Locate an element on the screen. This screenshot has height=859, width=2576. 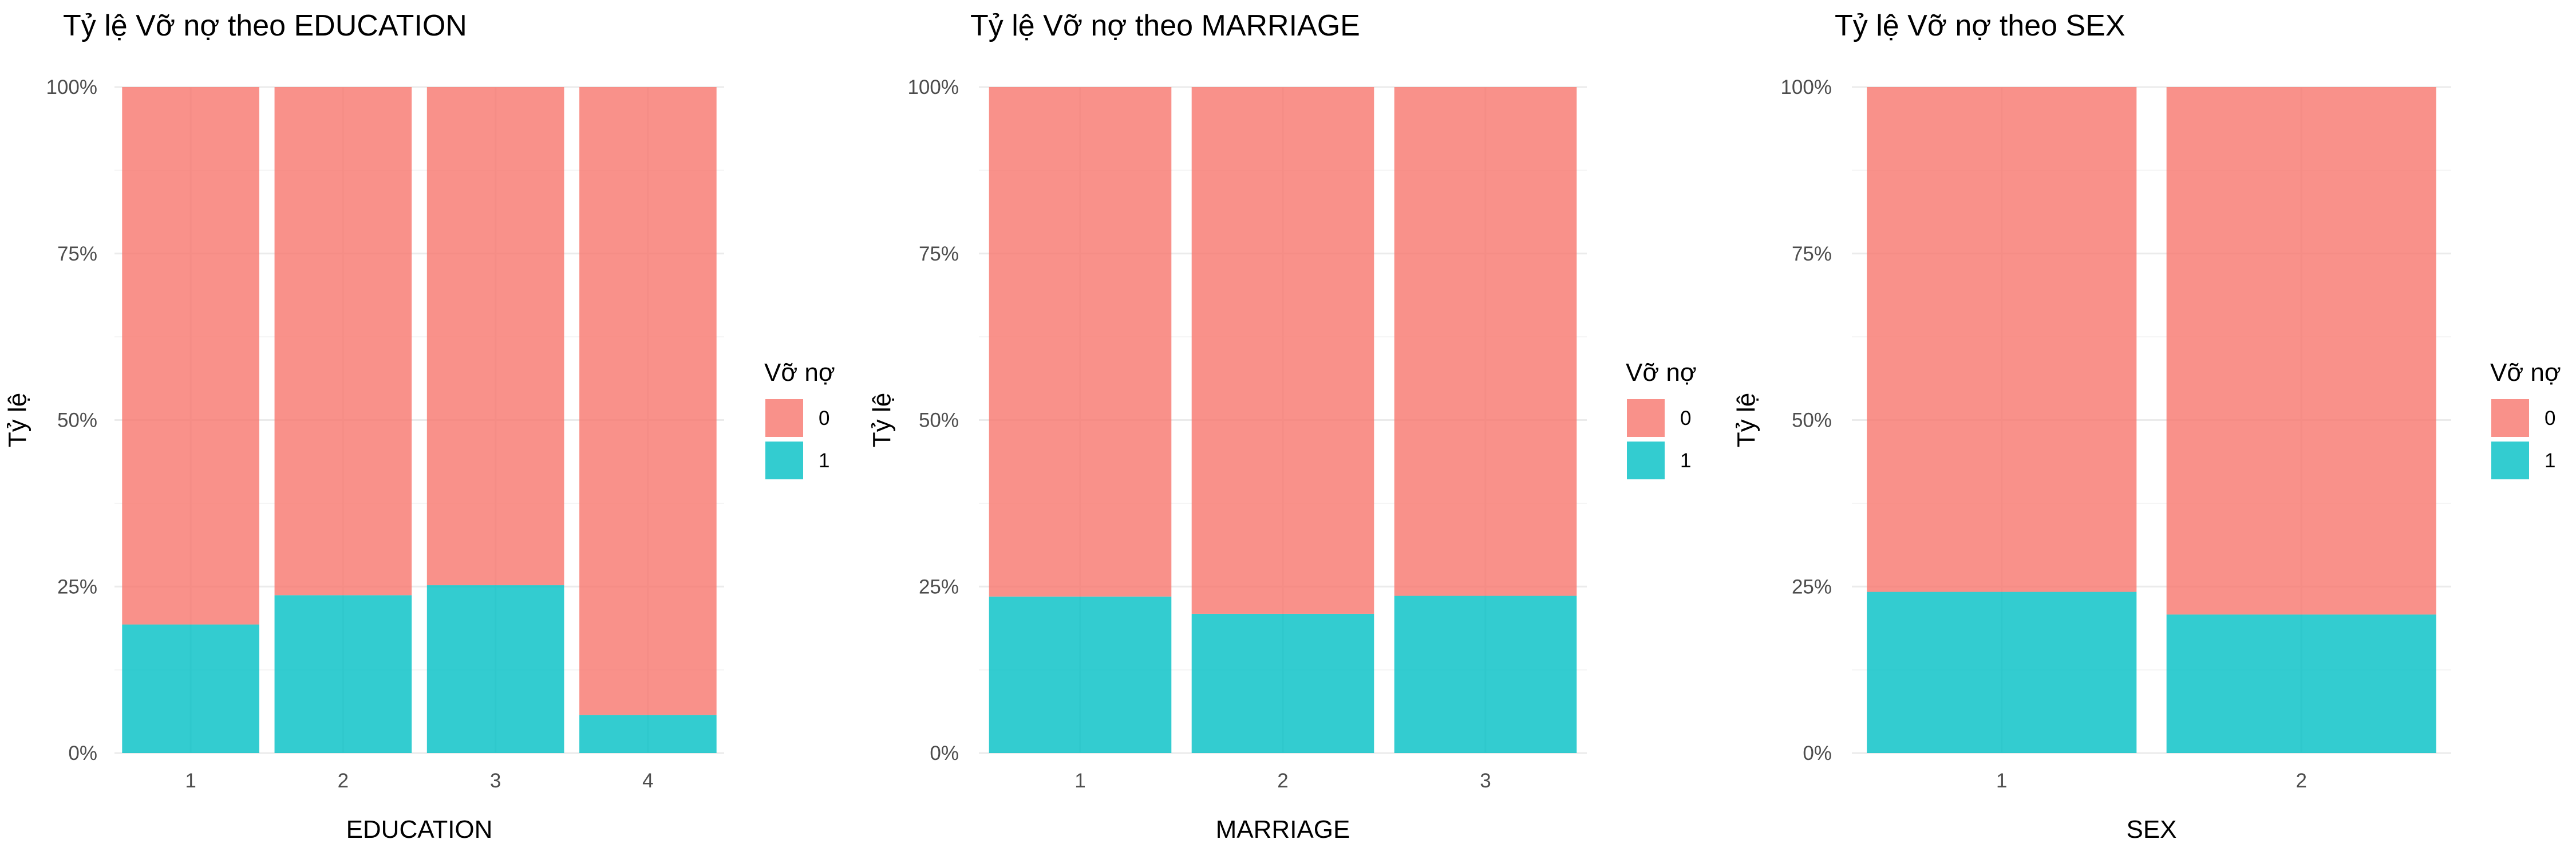
x-axis-title: EDUCATION is located at coordinates (419, 829).